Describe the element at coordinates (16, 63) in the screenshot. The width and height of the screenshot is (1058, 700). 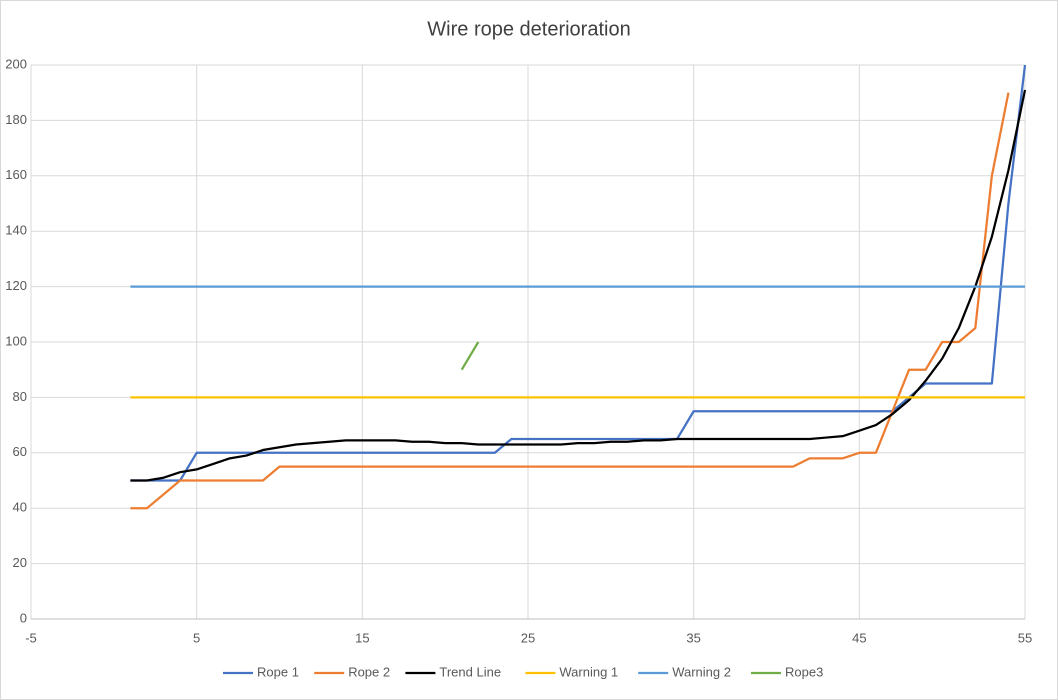
I see `y-tick-label: 200` at that location.